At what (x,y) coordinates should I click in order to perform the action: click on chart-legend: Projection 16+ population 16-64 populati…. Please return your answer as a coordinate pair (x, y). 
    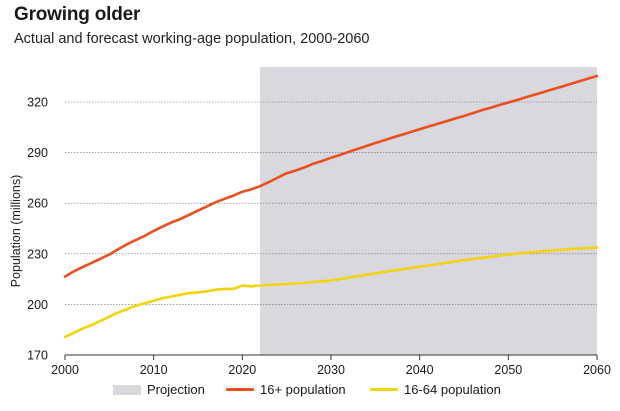
    Looking at the image, I should click on (310, 392).